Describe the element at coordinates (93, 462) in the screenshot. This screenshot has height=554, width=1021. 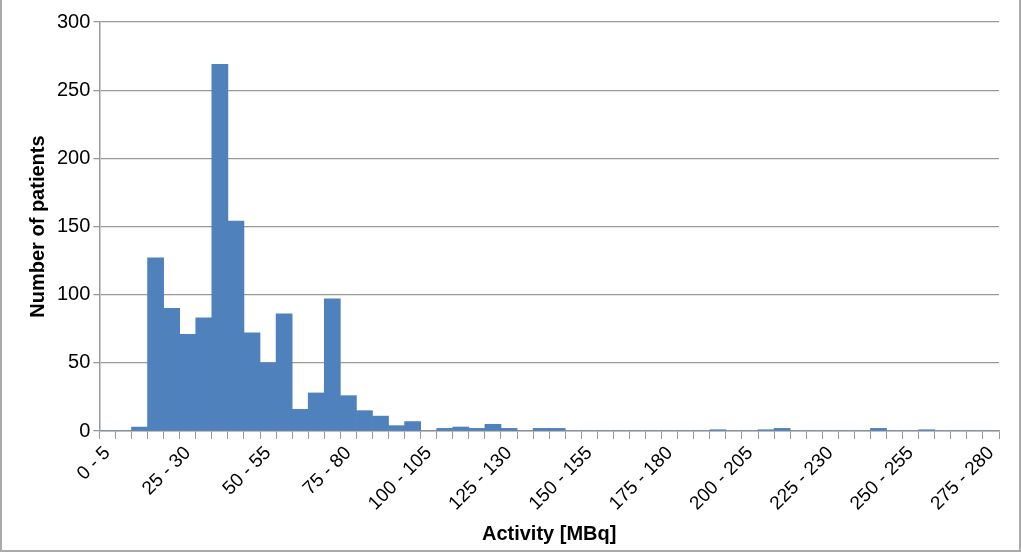
I see `x-tick-label: 0 - 5` at that location.